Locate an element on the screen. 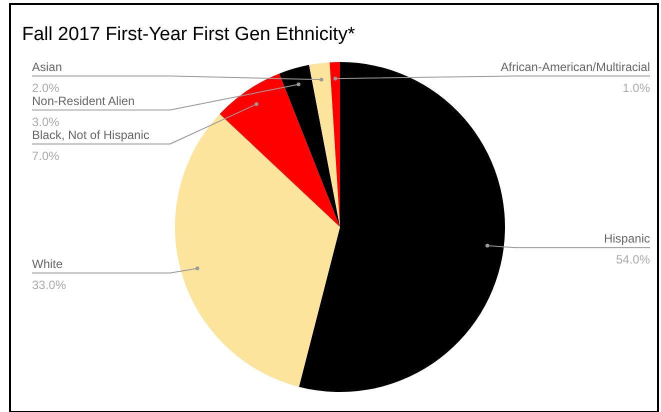 The height and width of the screenshot is (412, 661). data-label: 1.0% is located at coordinates (636, 88).